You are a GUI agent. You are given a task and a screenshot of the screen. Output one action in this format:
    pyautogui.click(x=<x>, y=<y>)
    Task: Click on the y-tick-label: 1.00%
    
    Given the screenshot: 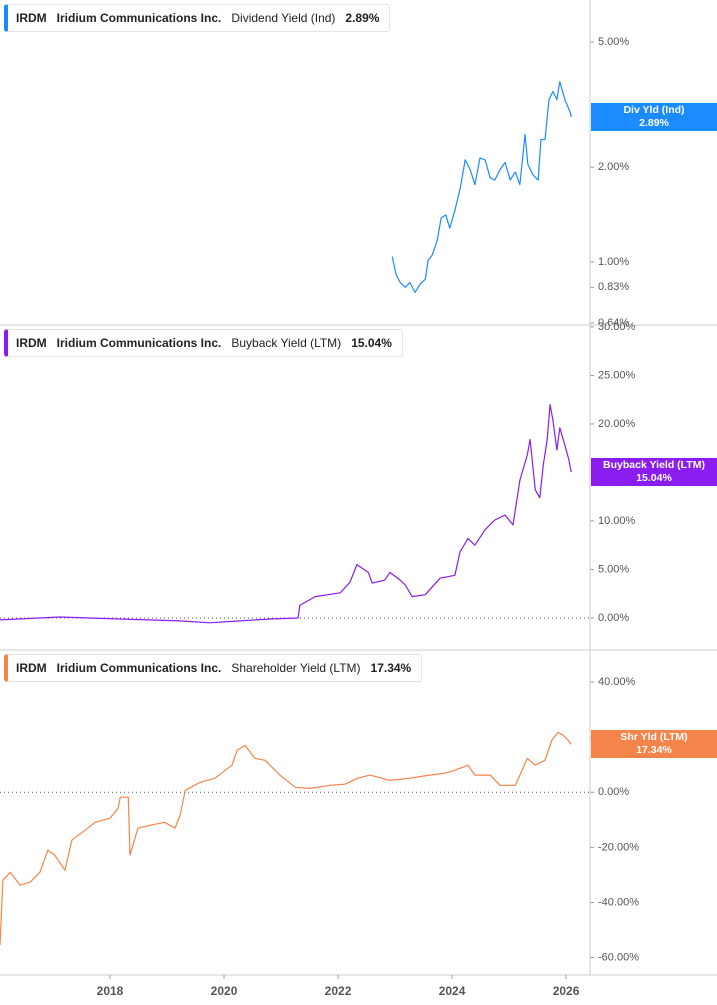 What is the action you would take?
    pyautogui.click(x=613, y=262)
    